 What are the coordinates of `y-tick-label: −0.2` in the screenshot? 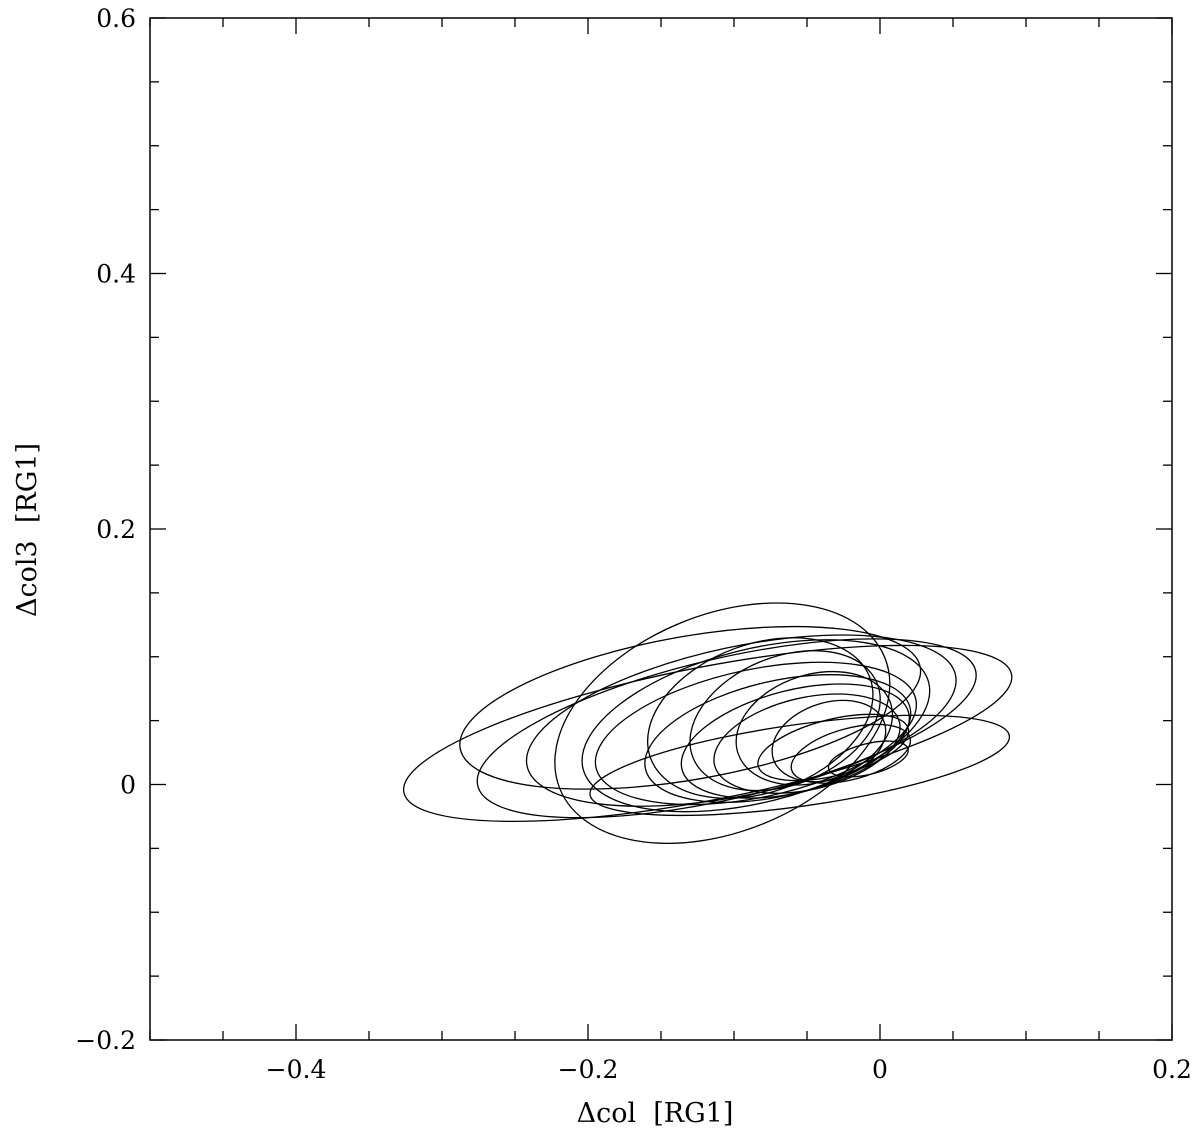 It's located at (105, 1040).